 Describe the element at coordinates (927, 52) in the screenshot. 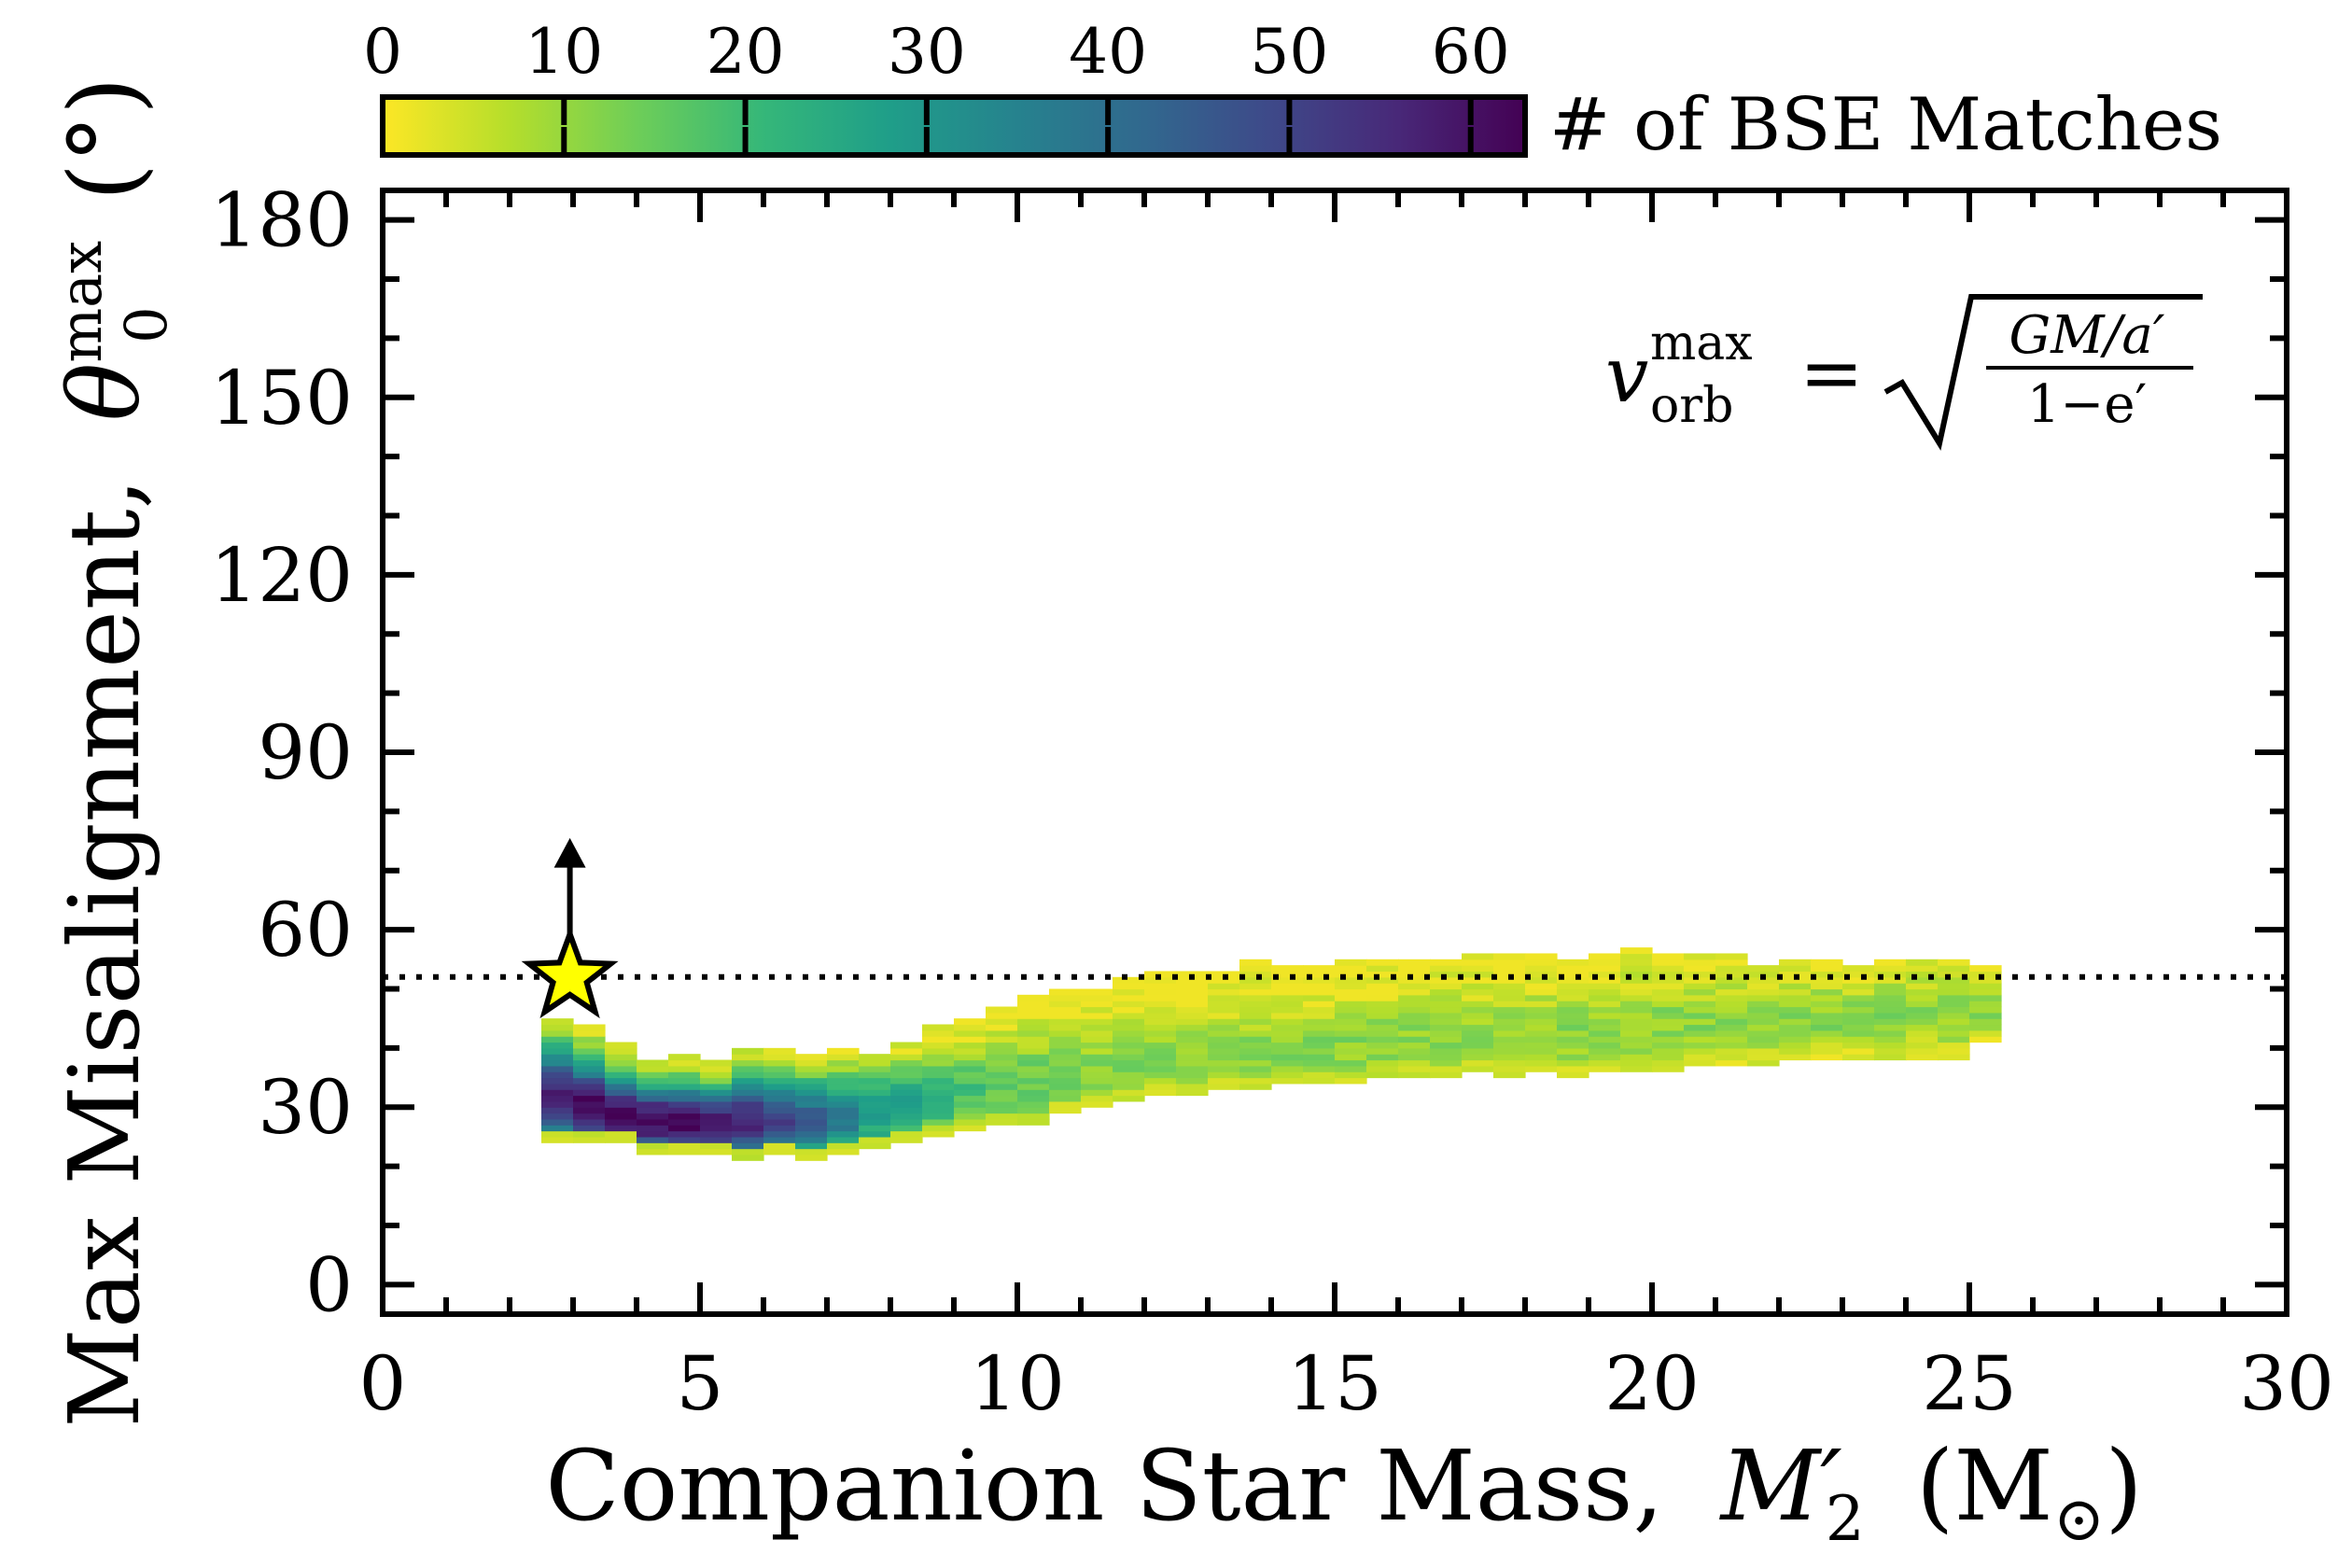

I see `colorbar-tick-label: 30` at that location.